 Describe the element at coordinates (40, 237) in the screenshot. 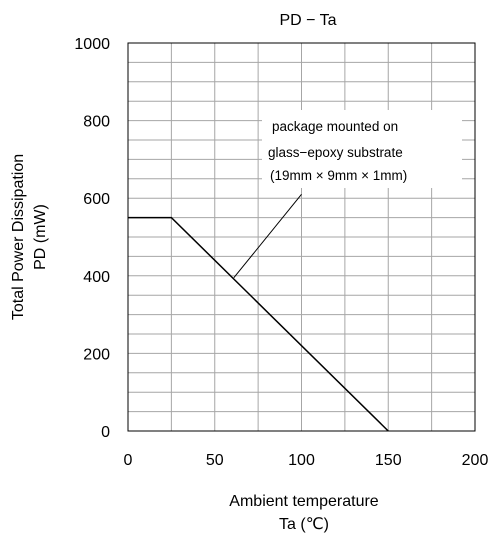

I see `y-axis-label-line-2: PD (mW)` at that location.